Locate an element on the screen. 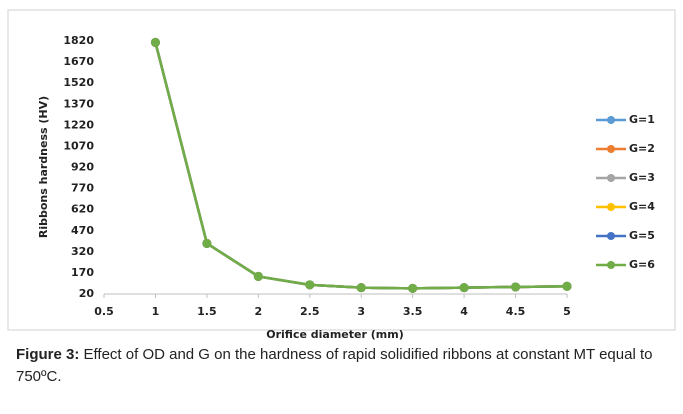 The image size is (683, 414). x-tick-label: 1.5 is located at coordinates (207, 311).